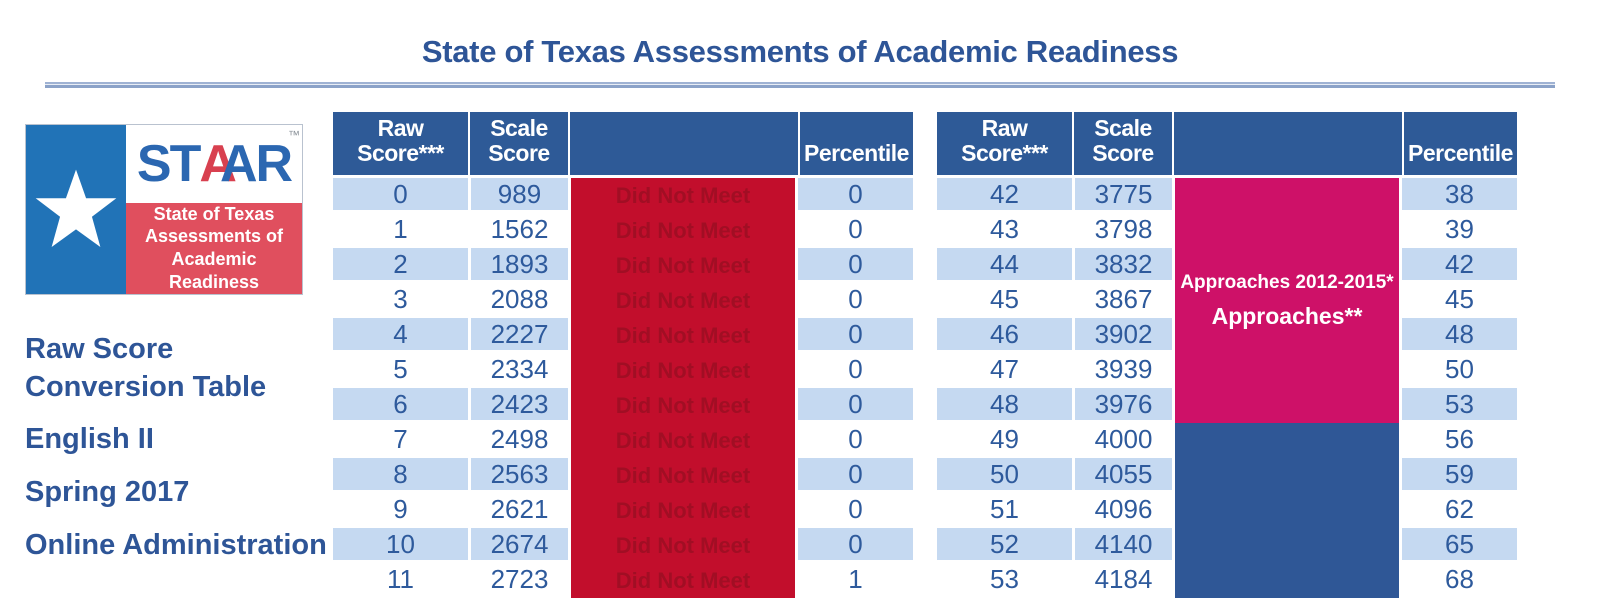 The image size is (1600, 598). Describe the element at coordinates (1122, 440) in the screenshot. I see `scale-score-cell: 4000` at that location.